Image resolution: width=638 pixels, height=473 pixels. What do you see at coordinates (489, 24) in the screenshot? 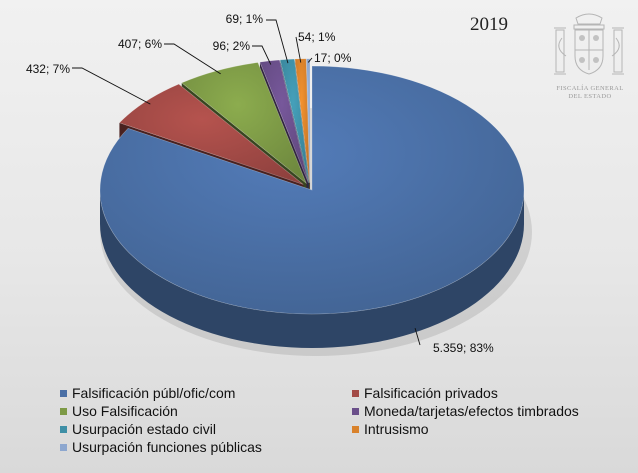
I see `chart-title-year: 2019` at bounding box center [489, 24].